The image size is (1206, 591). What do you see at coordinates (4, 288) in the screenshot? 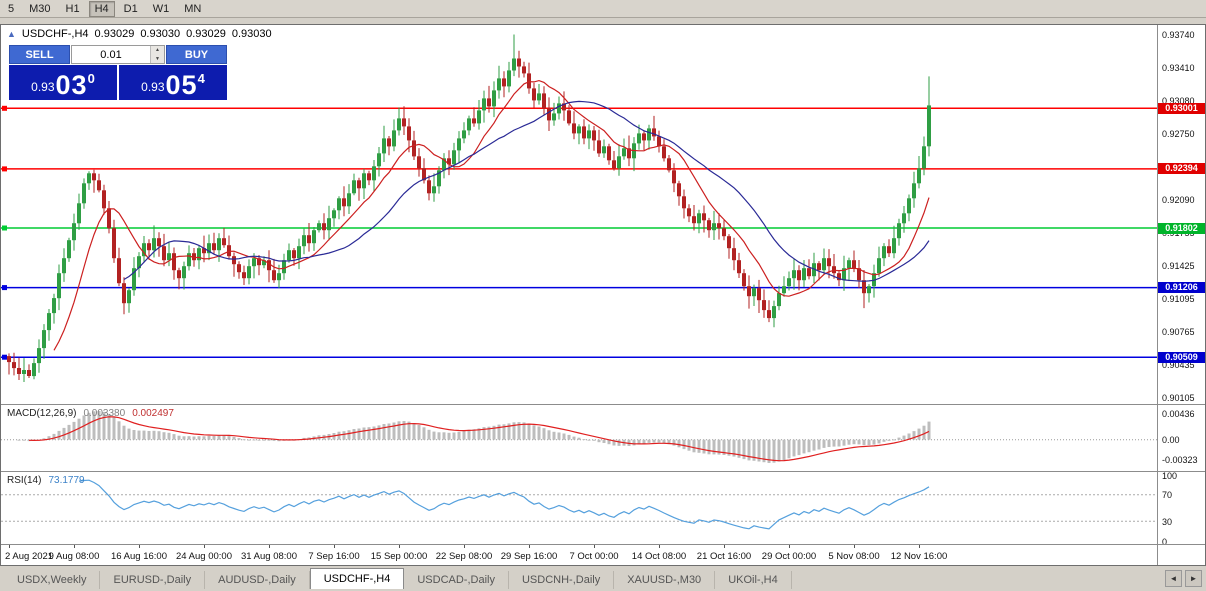
I see `hline-handle-0.91206` at bounding box center [4, 288].